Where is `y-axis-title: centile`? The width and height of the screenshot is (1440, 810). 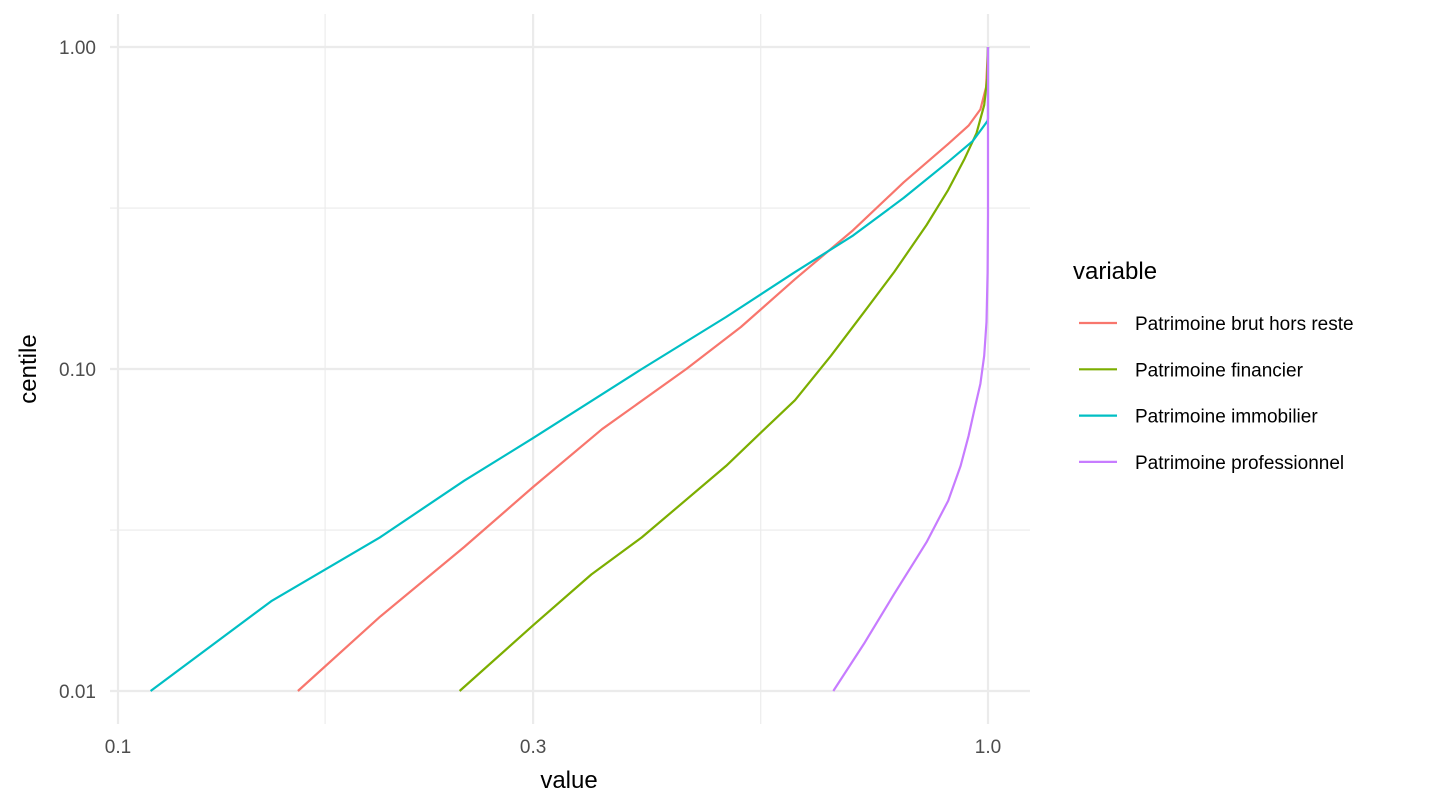
y-axis-title: centile is located at coordinates (28, 368).